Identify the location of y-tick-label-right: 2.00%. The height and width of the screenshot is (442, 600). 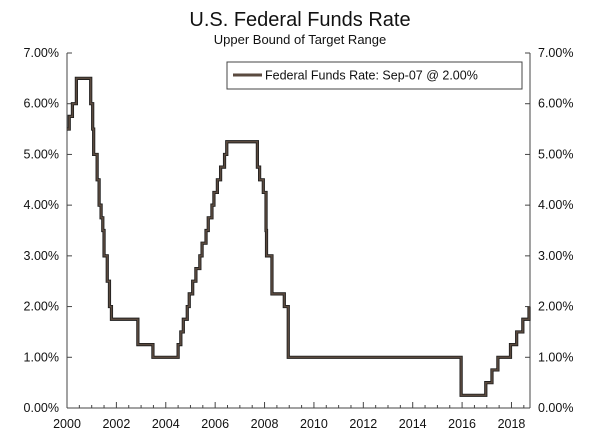
(555, 307).